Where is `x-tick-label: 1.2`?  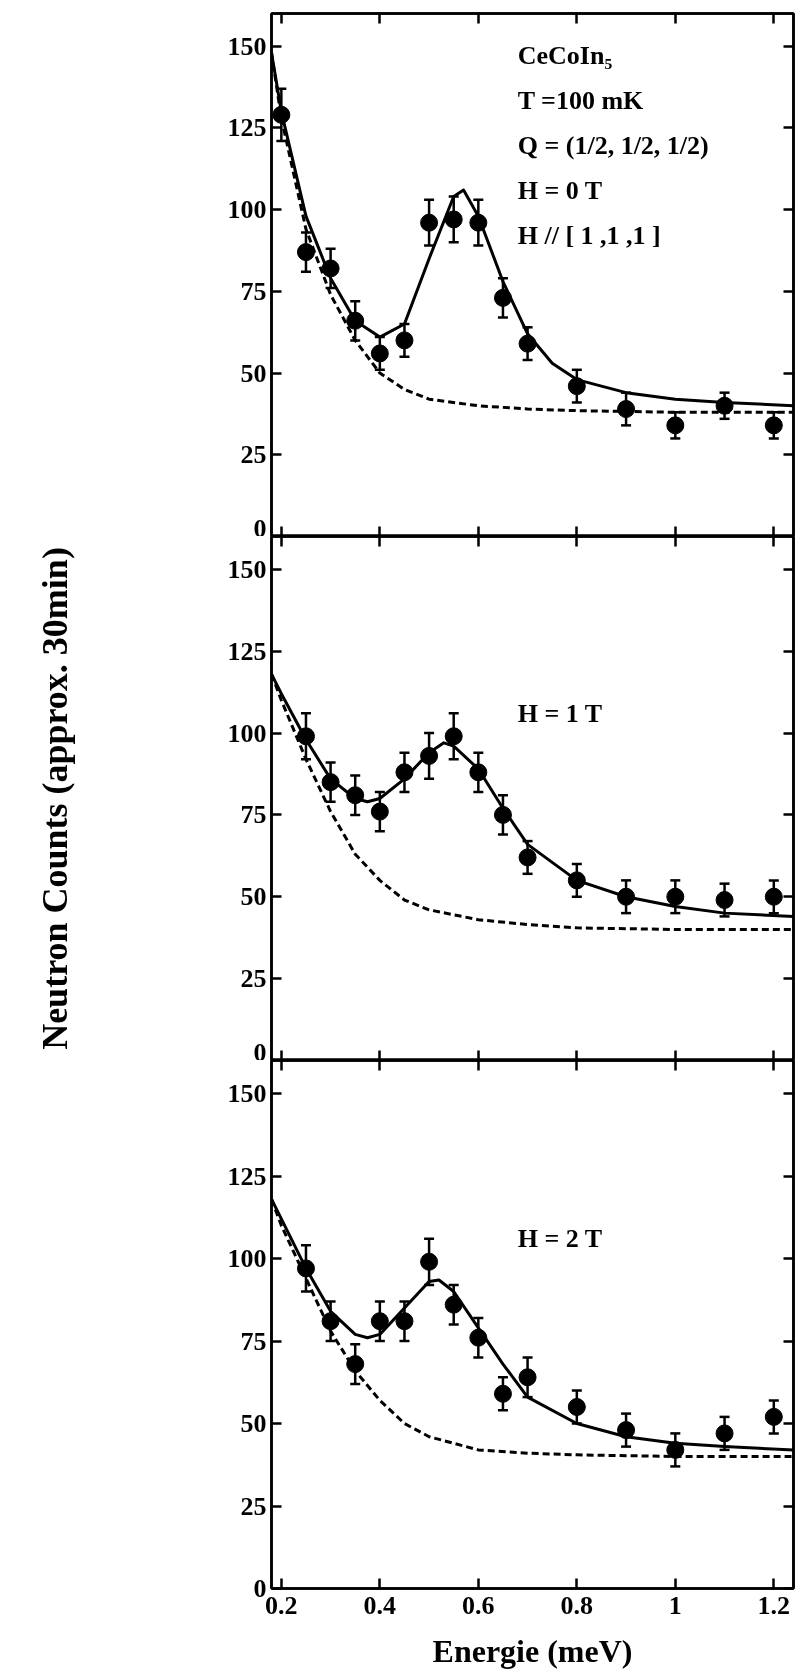
x-tick-label: 1.2 is located at coordinates (774, 1605).